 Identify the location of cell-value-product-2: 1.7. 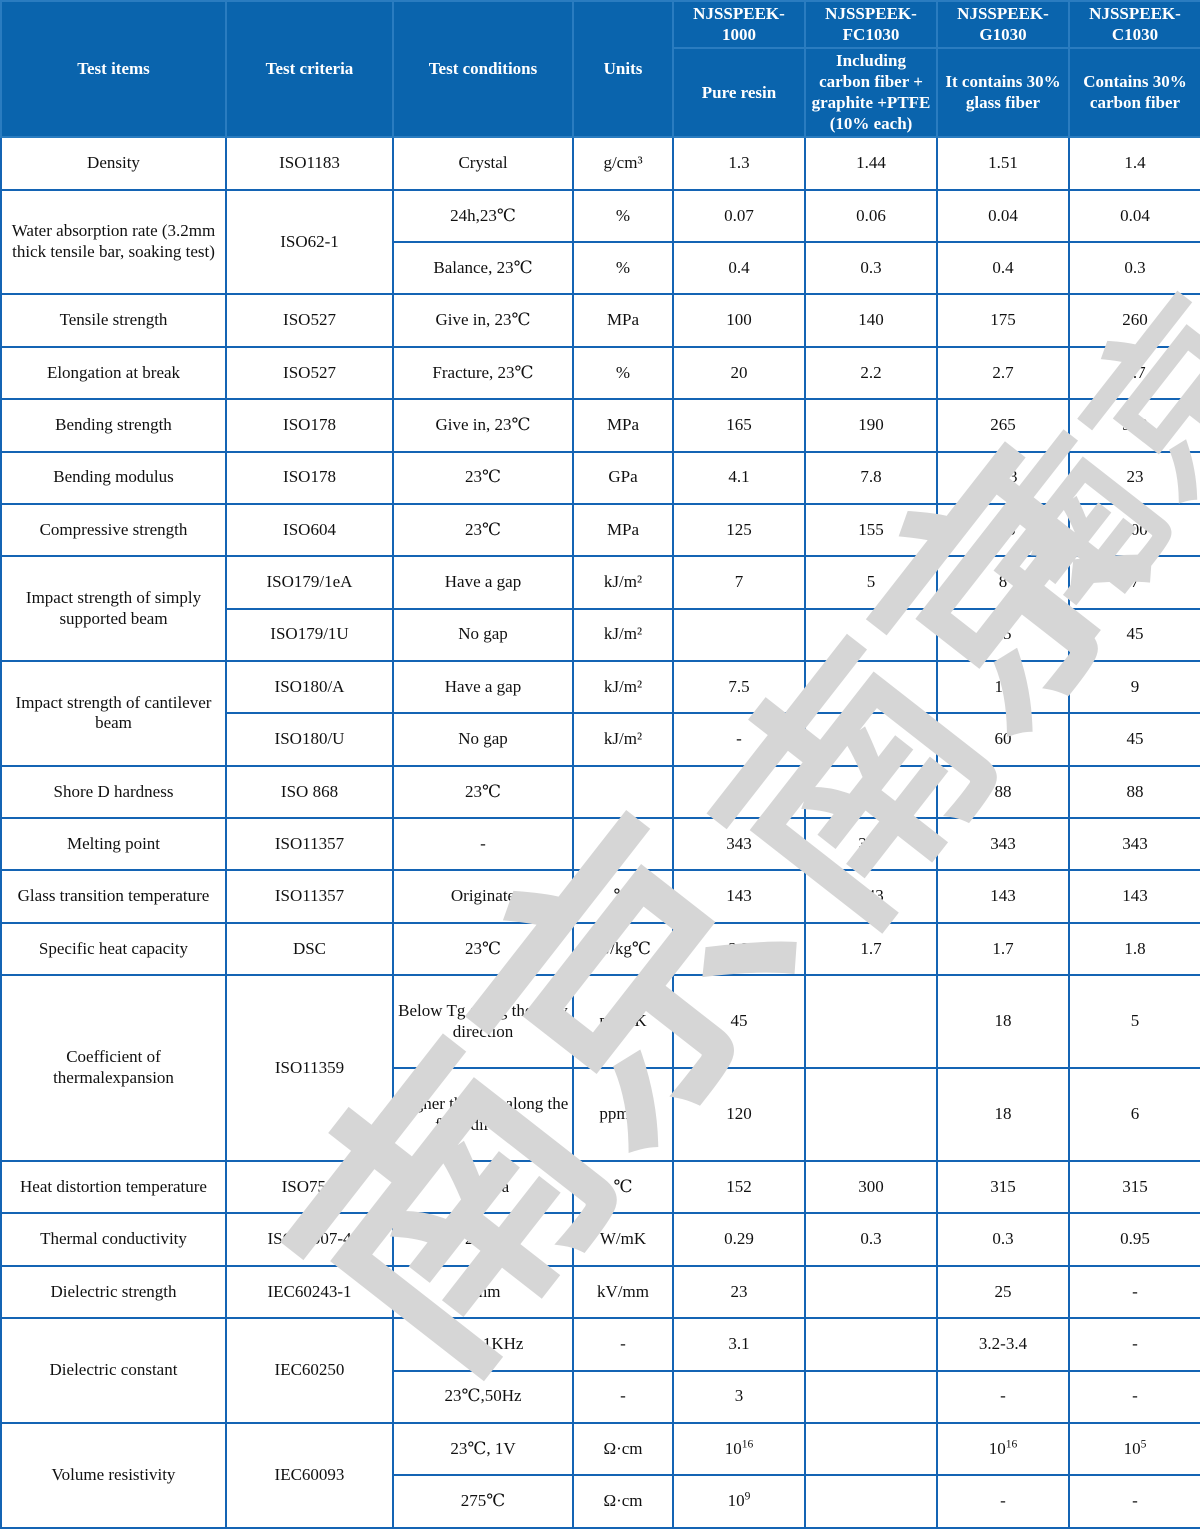
(1003, 949).